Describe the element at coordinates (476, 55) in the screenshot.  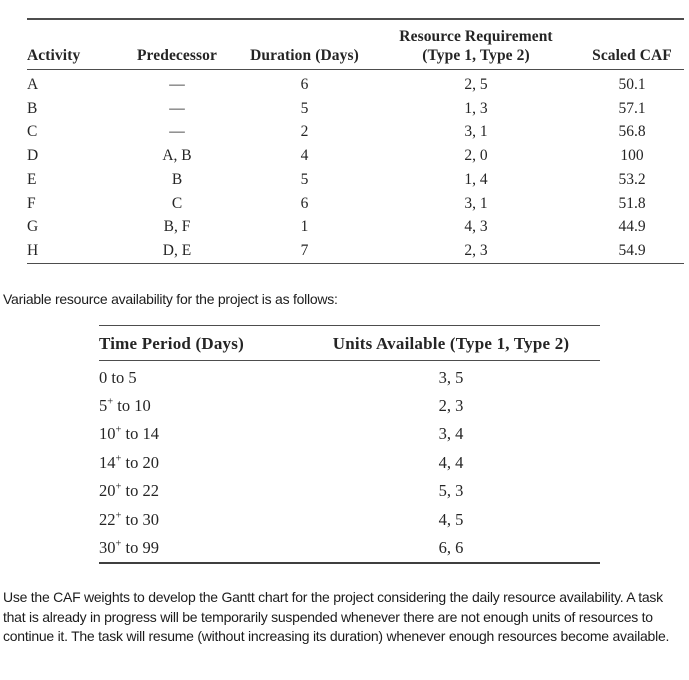
I see `resource-header-line2: (Type 1, Type 2)` at that location.